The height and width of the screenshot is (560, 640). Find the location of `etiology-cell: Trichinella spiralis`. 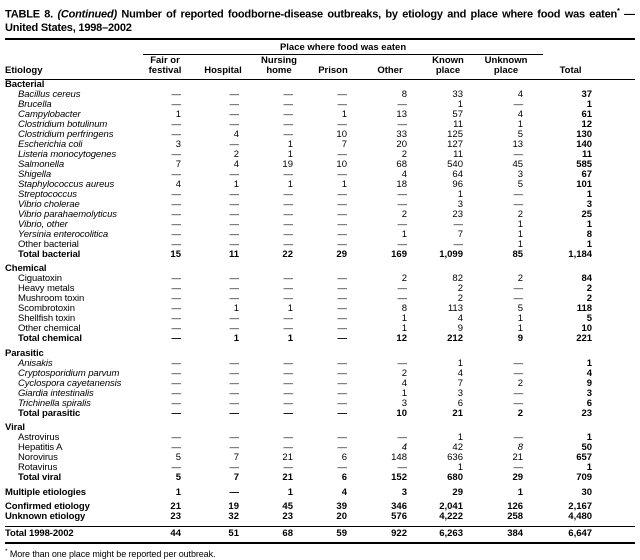

etiology-cell: Trichinella spiralis is located at coordinates (54, 403).